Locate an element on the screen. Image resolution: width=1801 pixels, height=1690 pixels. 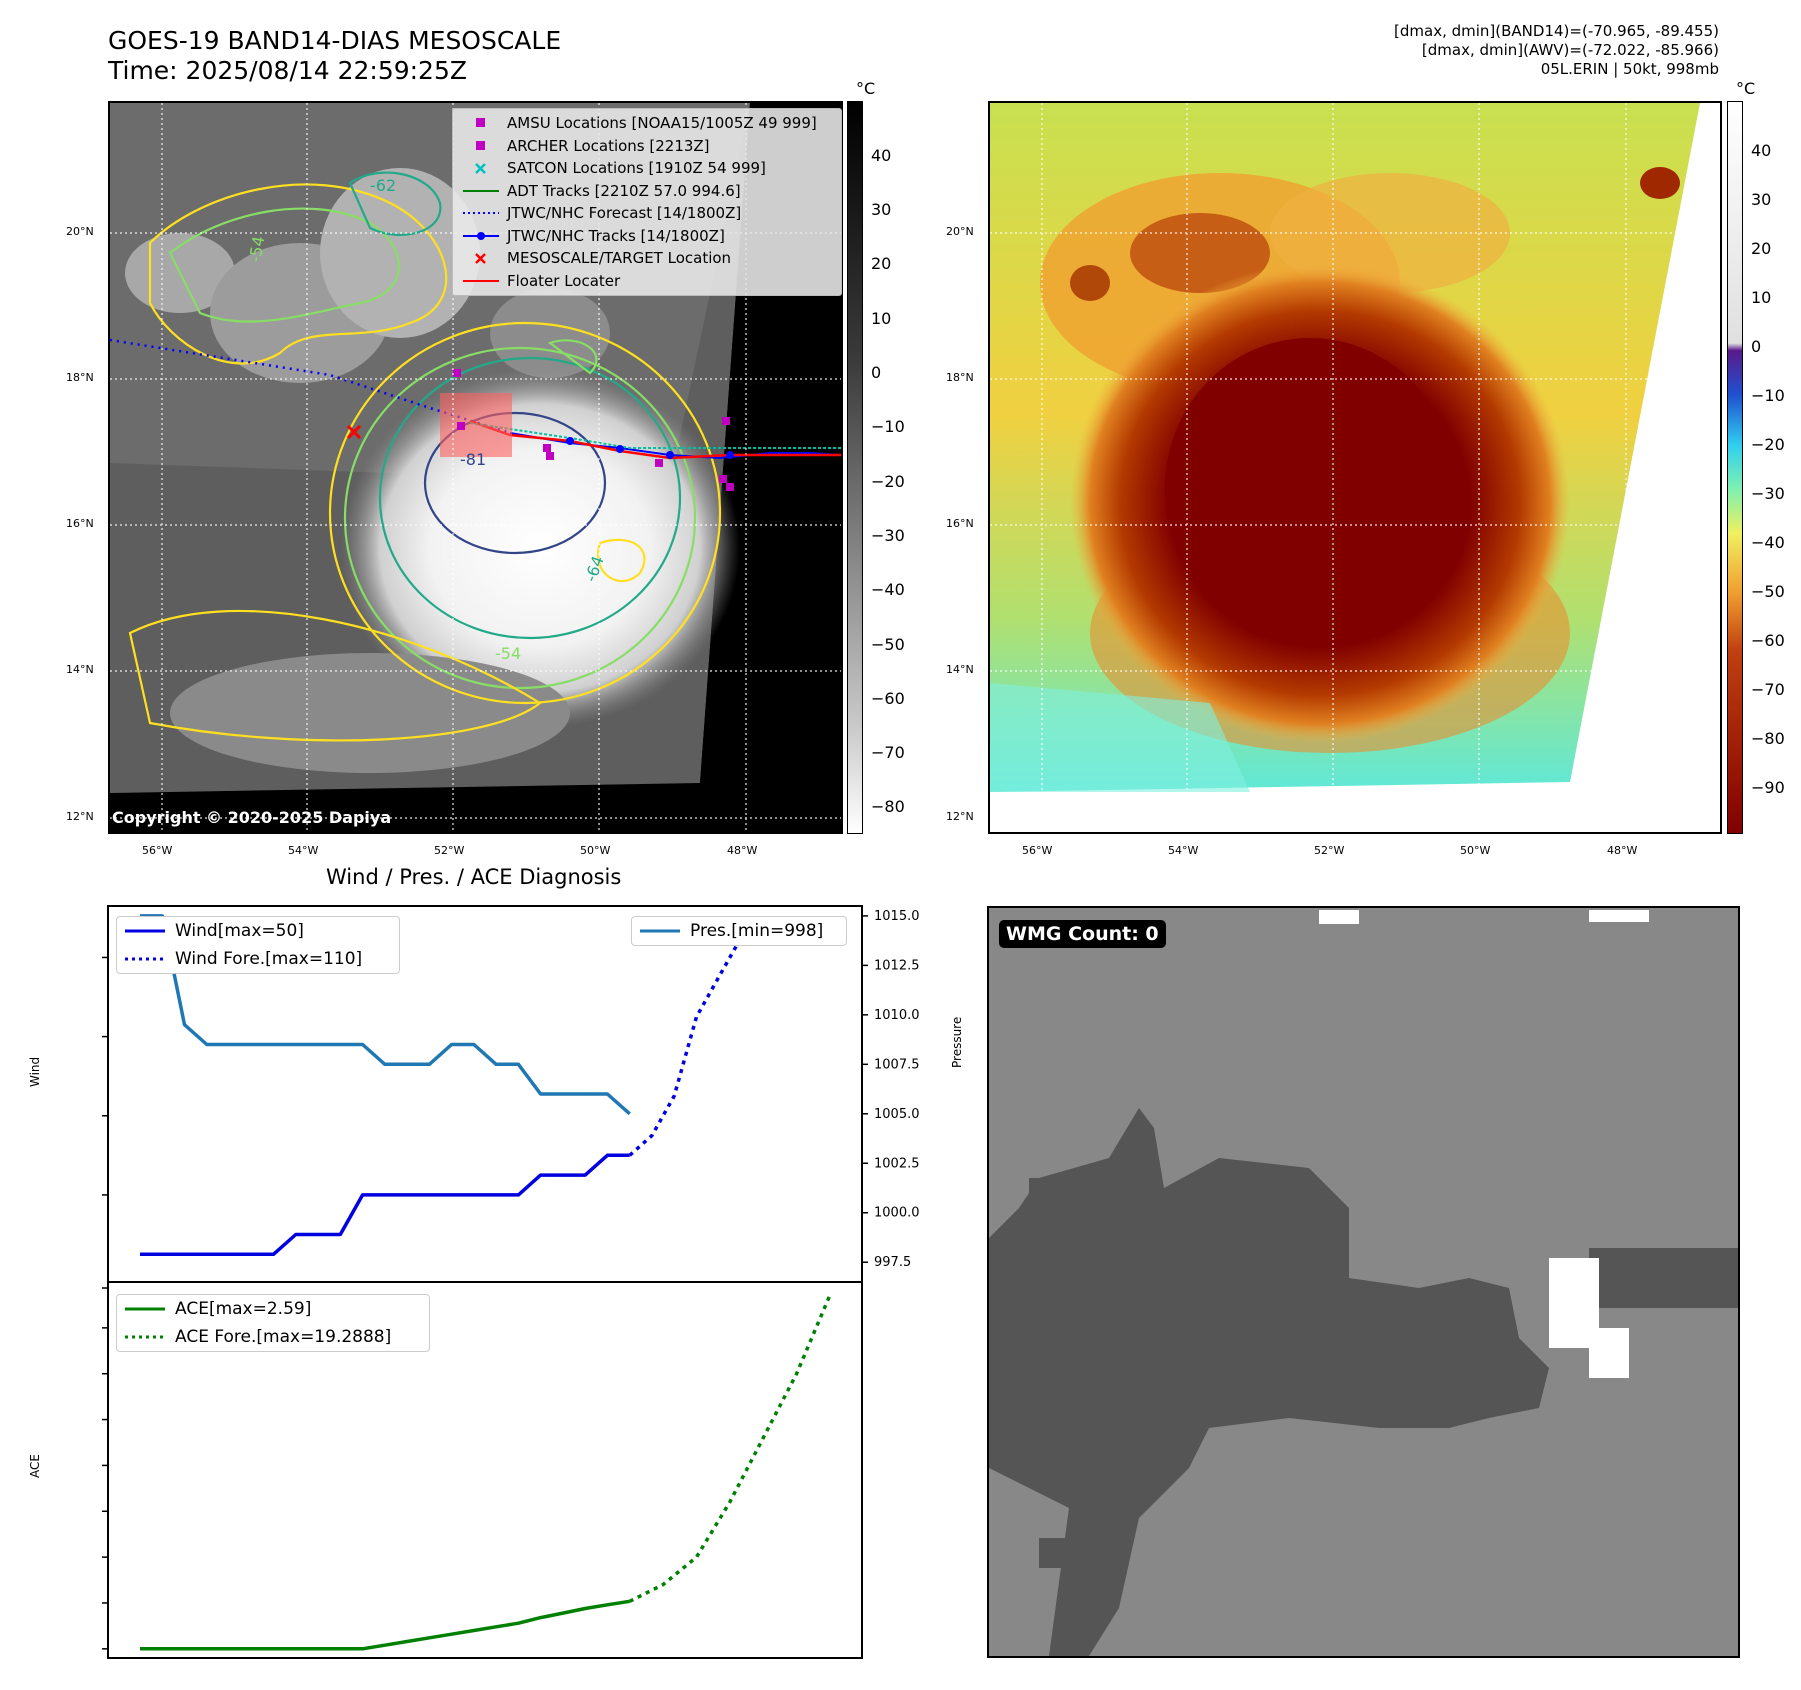
legend-wind: Wind[max=50] is located at coordinates (214, 931).